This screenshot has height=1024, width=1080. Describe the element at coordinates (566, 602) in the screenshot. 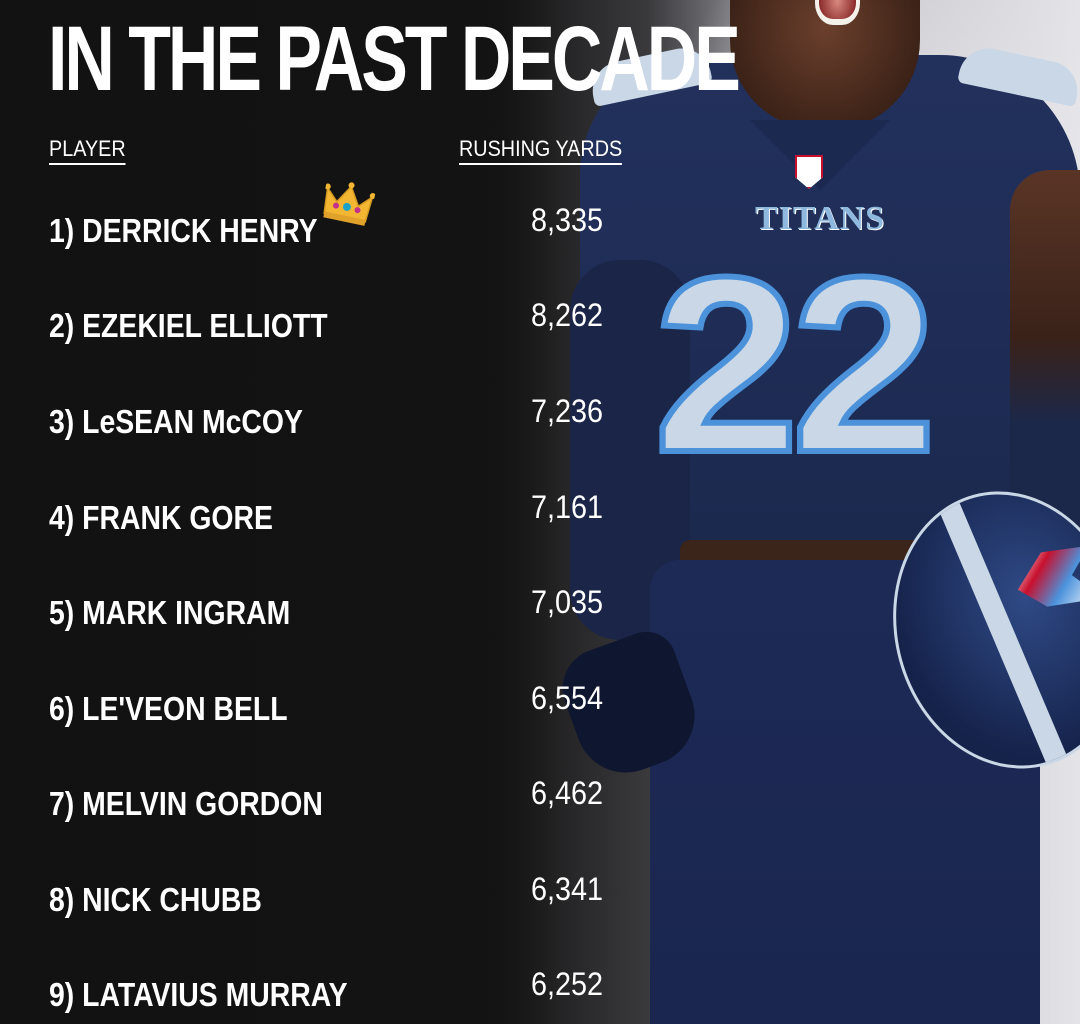

I see `rushing-yards: 7,035` at that location.